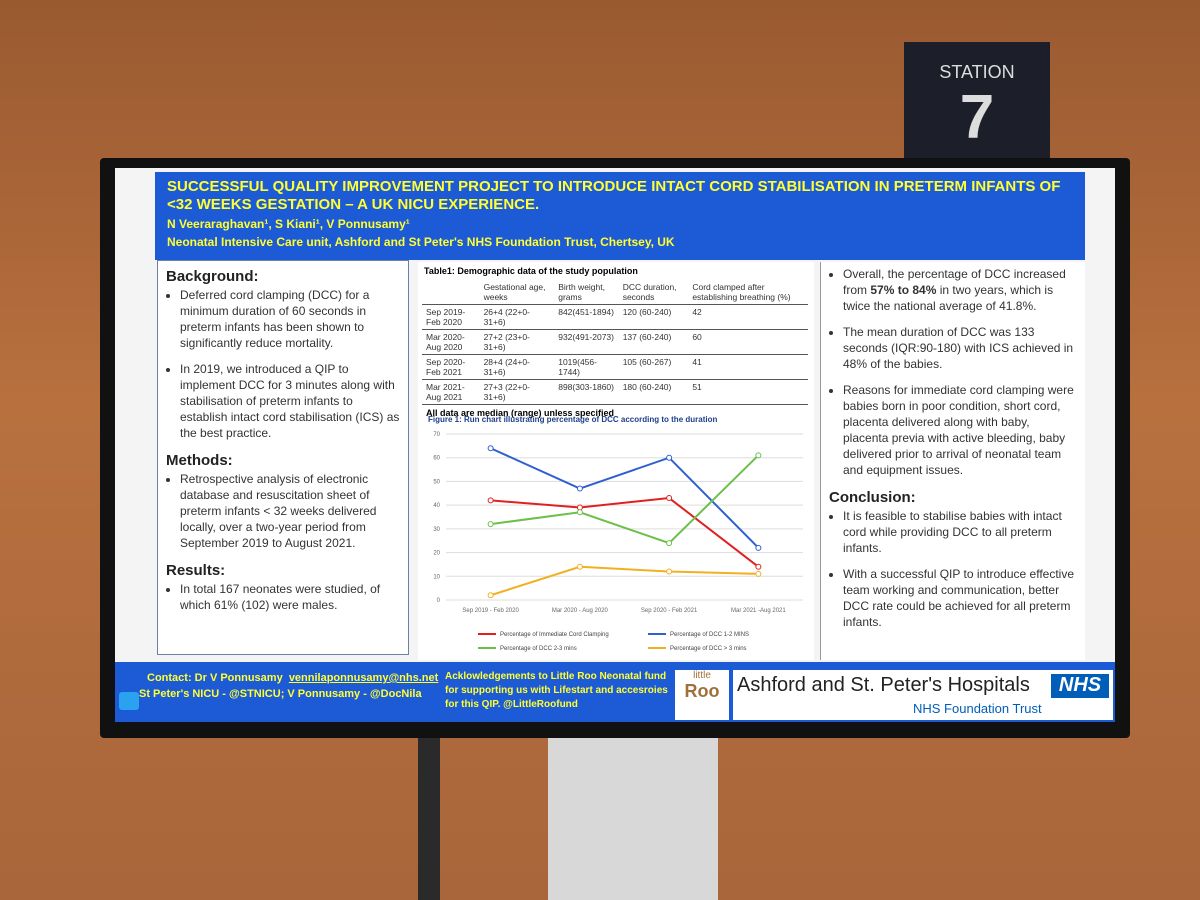 This screenshot has height=900, width=1200. What do you see at coordinates (653, 342) in the screenshot?
I see `table-cell: 137 (60-240)` at bounding box center [653, 342].